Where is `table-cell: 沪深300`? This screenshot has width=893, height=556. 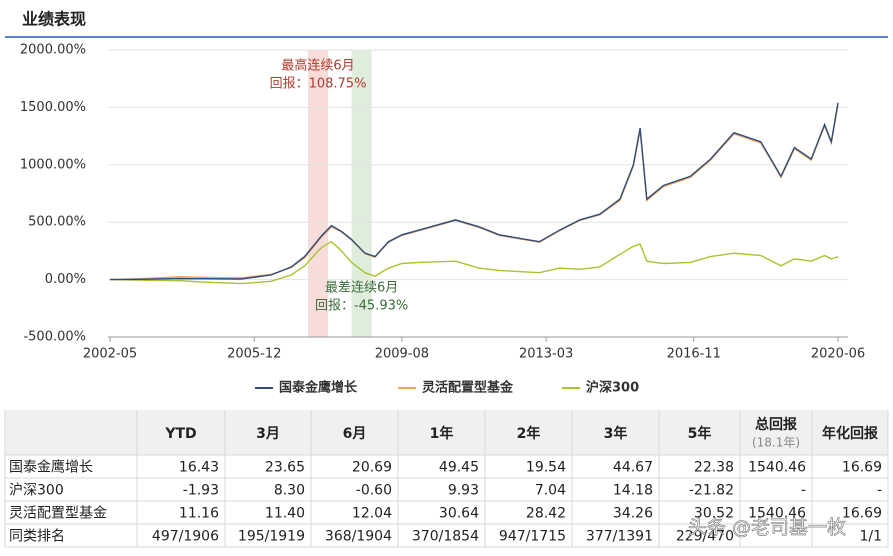 table-cell: 沪深300 is located at coordinates (36, 491).